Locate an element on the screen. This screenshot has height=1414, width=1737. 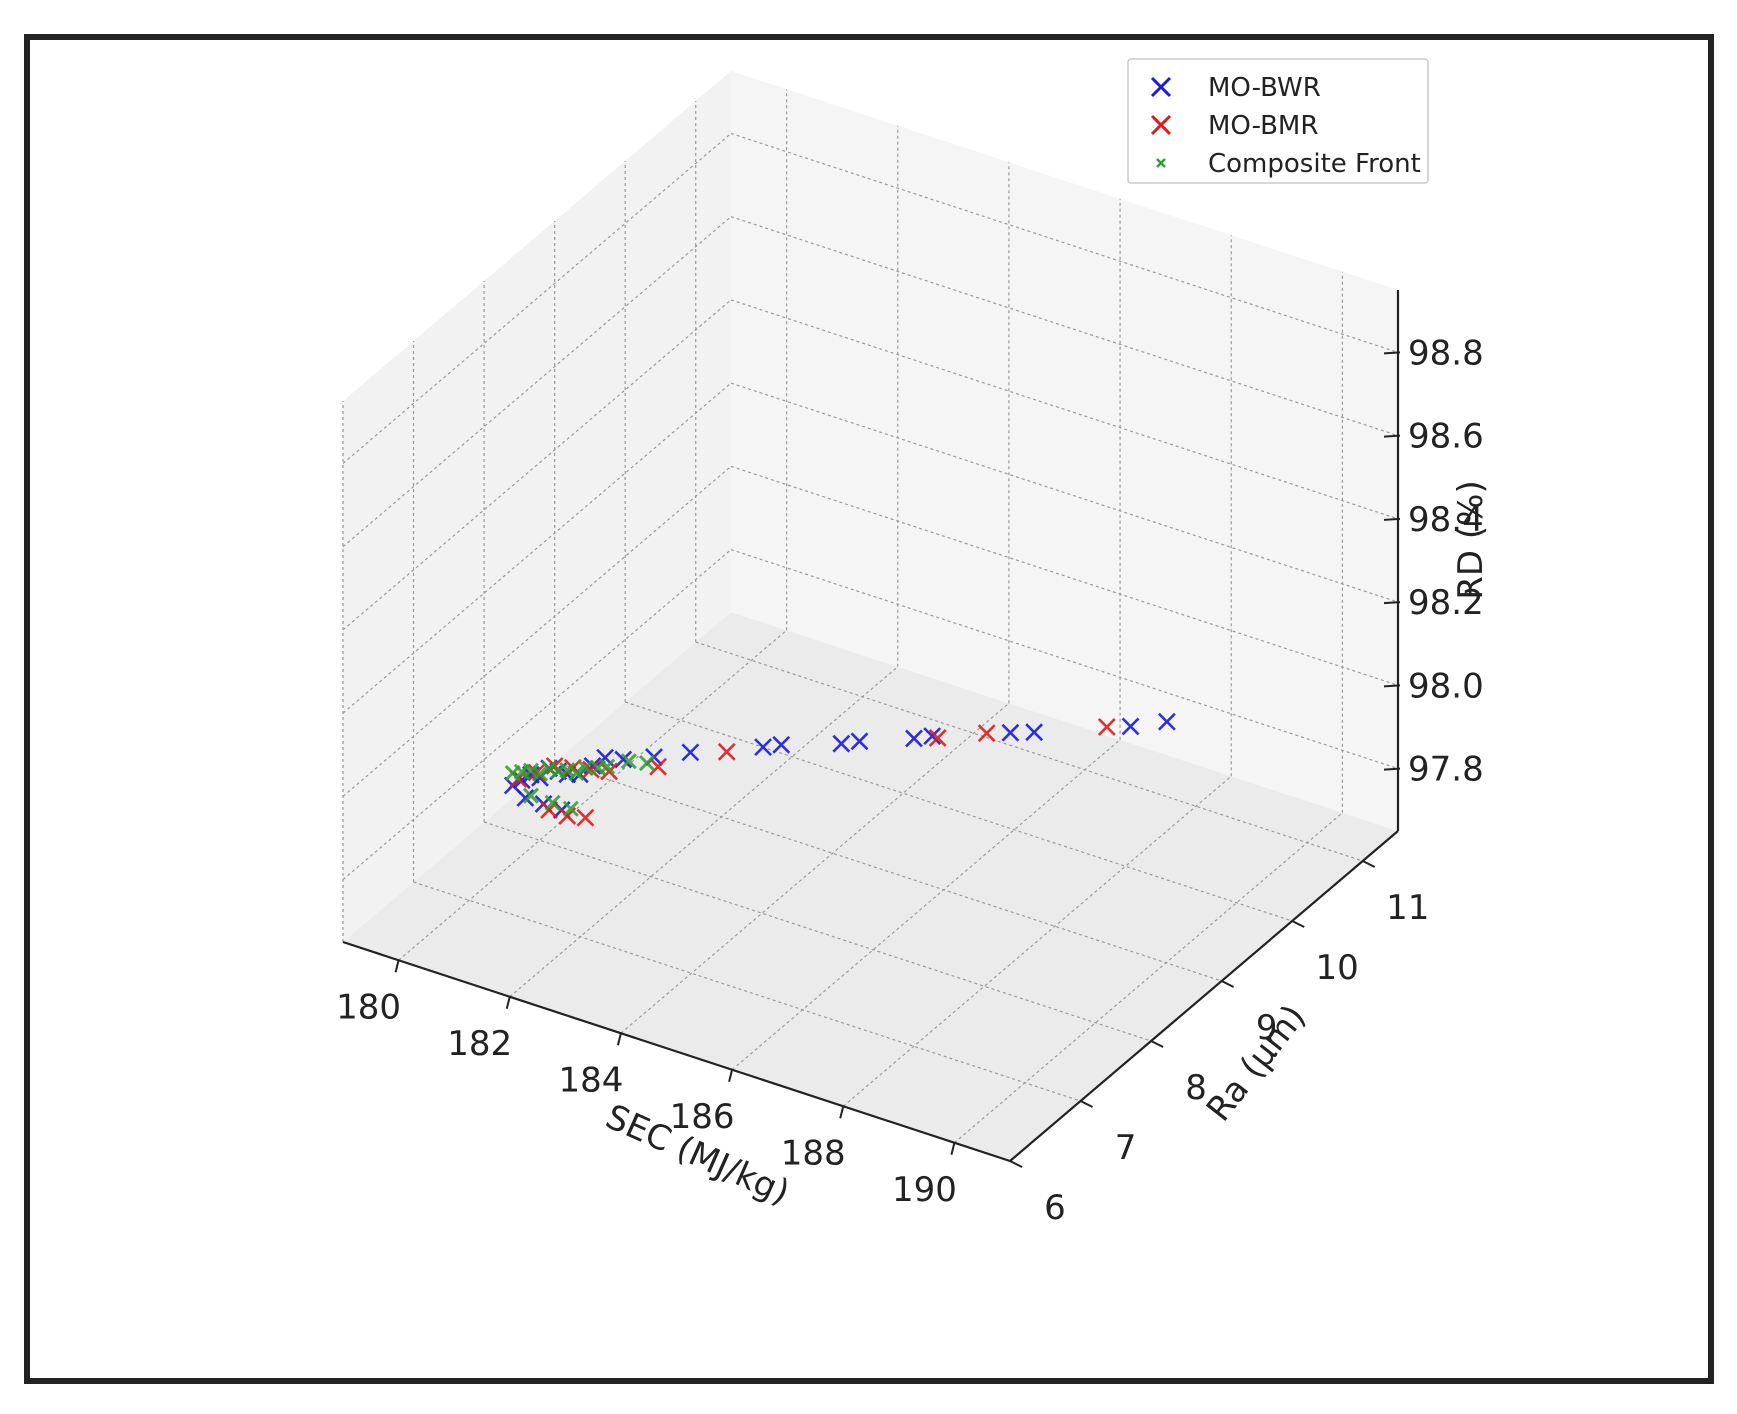
legend-item: MO-BWR is located at coordinates (1235, 88).